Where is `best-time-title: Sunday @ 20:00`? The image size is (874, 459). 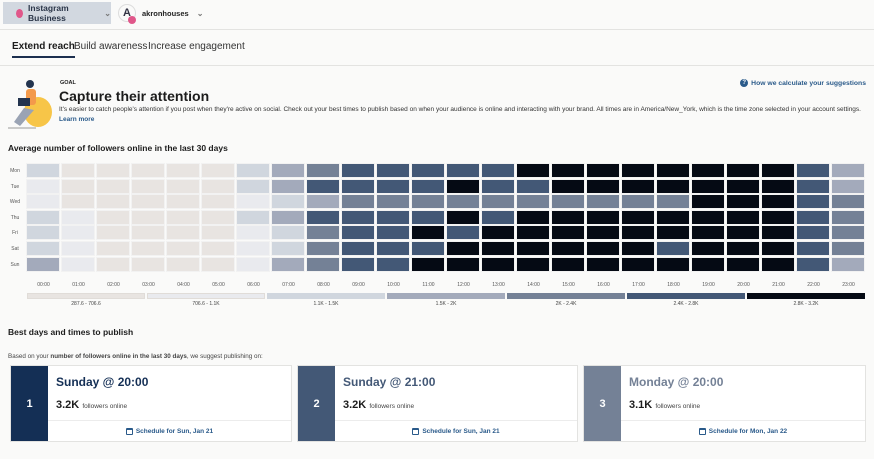 best-time-title: Sunday @ 20:00 is located at coordinates (102, 382).